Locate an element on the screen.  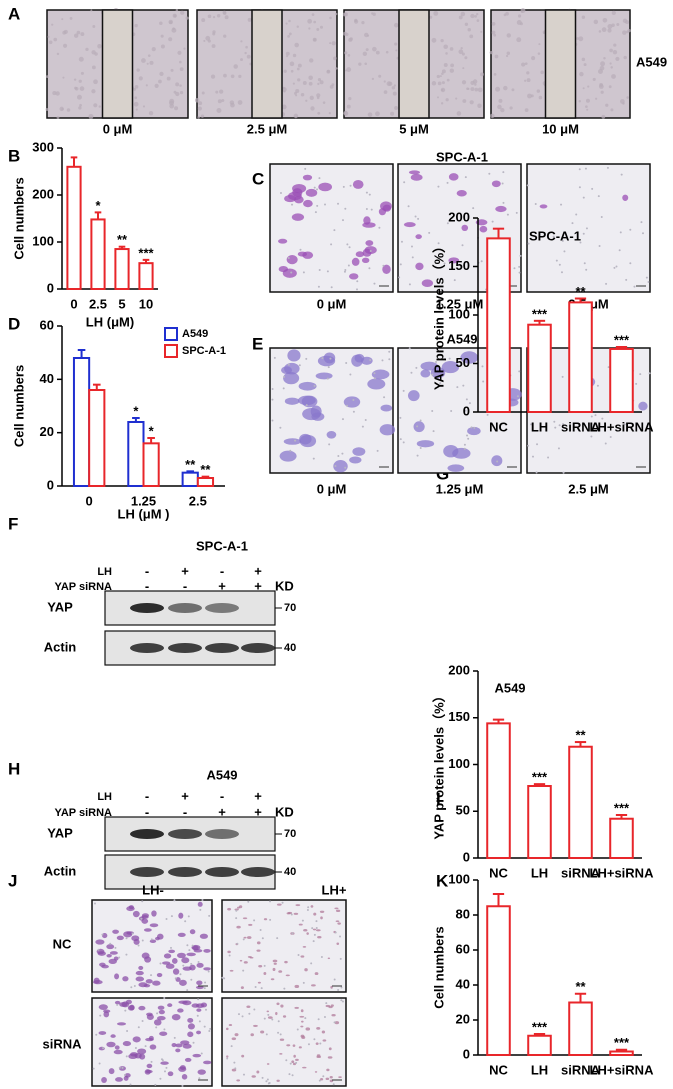
x-tick-label: LH+siRNA is located at coordinates (622, 1069).